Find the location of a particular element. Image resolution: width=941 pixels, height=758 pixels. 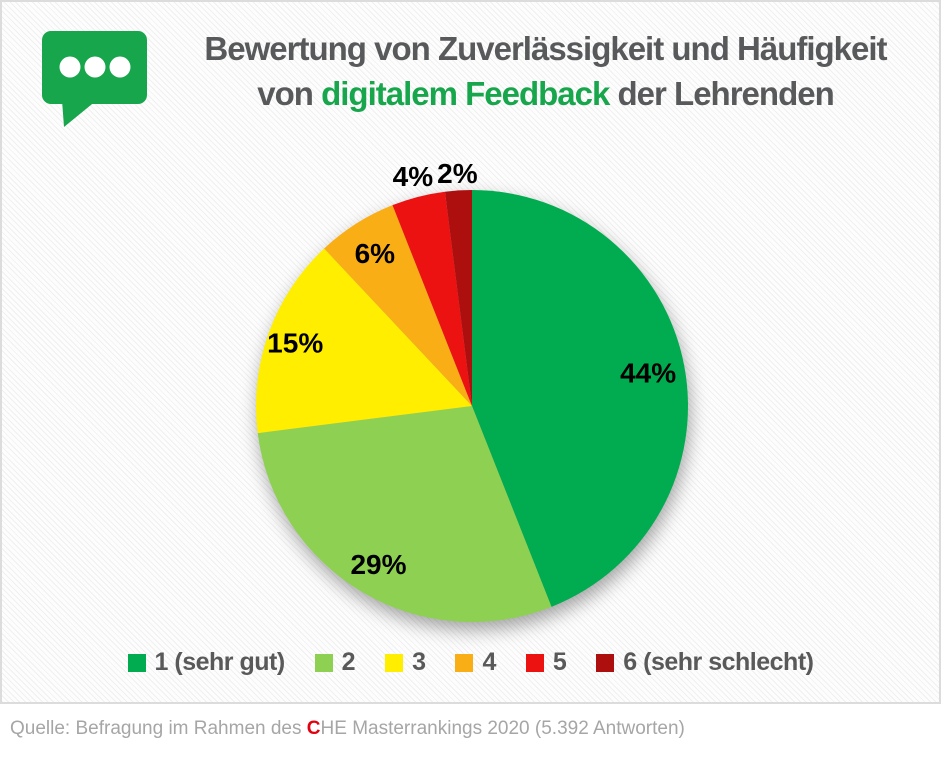

legend-item-1: 1 (sehr gut) is located at coordinates (206, 662).